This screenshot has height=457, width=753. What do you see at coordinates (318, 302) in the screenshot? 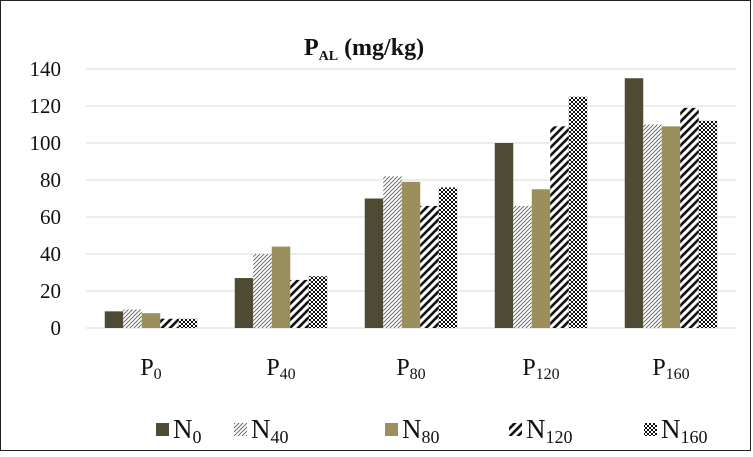
I see `bar-n160-p40` at bounding box center [318, 302].